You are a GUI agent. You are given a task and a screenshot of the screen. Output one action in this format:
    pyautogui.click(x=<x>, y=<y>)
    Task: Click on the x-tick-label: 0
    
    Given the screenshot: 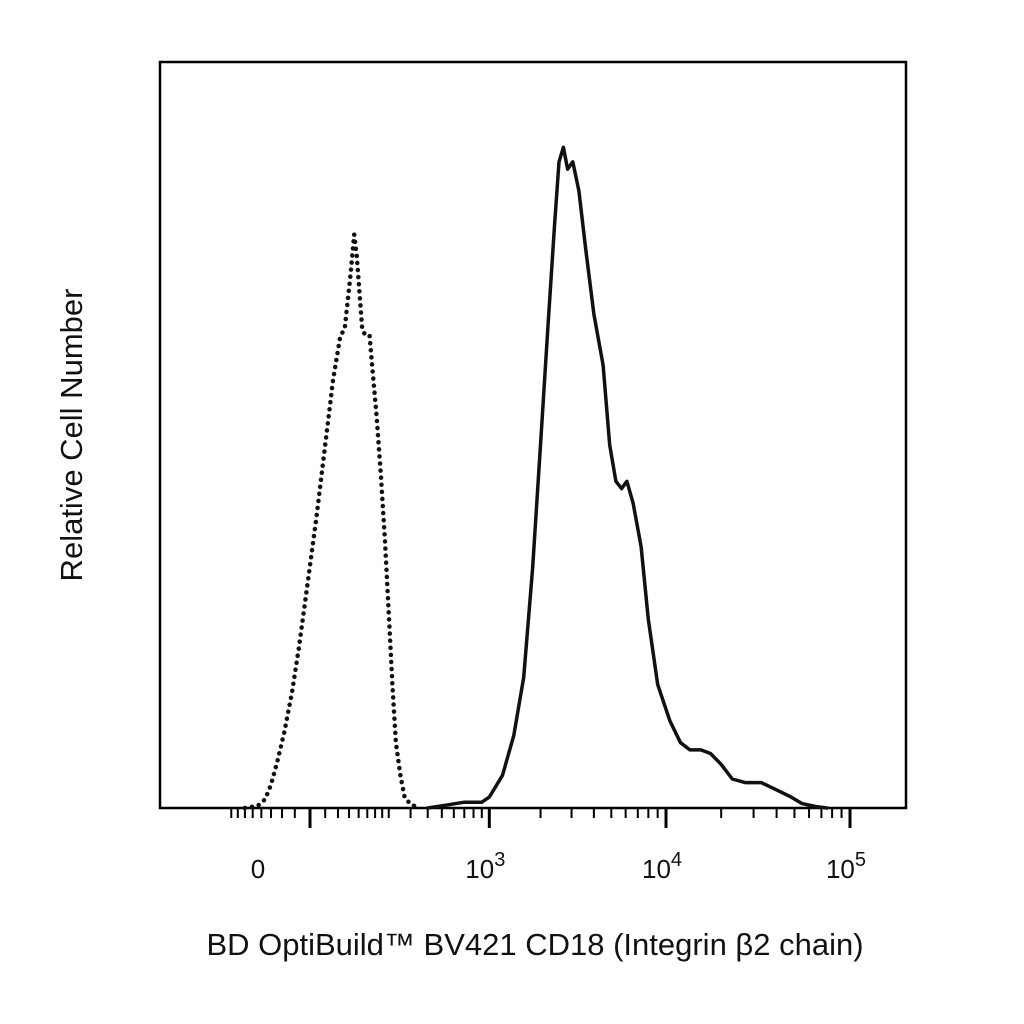 What is the action you would take?
    pyautogui.click(x=258, y=869)
    